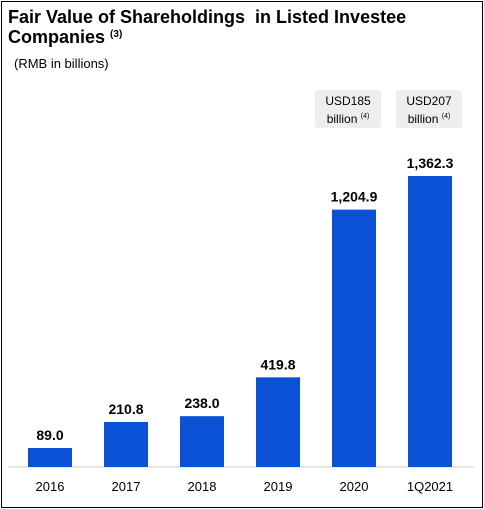 This screenshot has width=484, height=509. What do you see at coordinates (429, 101) in the screenshot?
I see `usd-note-1q2021-amount: USD207` at bounding box center [429, 101].